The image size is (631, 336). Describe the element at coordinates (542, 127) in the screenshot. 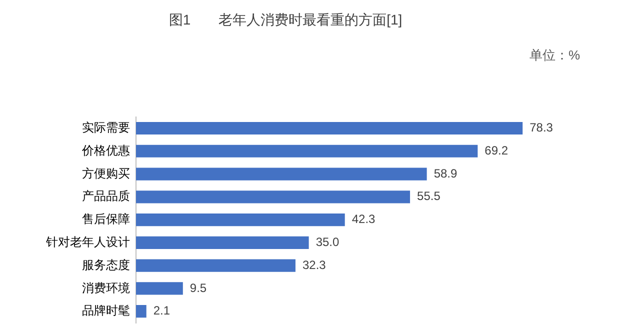

I see `data-label: 78.3` at that location.